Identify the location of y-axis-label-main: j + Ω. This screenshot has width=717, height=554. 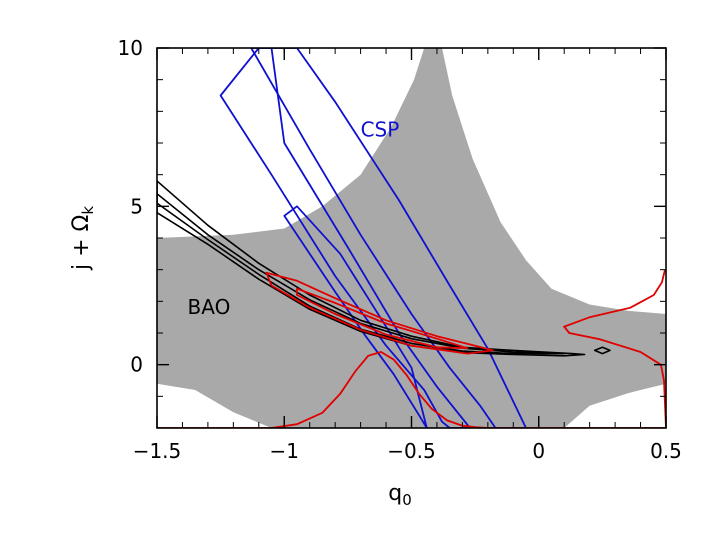
(81, 243).